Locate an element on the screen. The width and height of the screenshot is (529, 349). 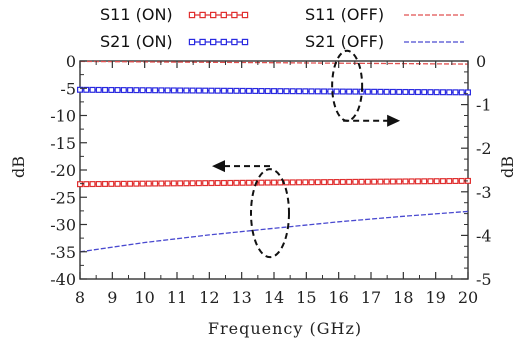
series-s11-on is located at coordinates (274, 182).